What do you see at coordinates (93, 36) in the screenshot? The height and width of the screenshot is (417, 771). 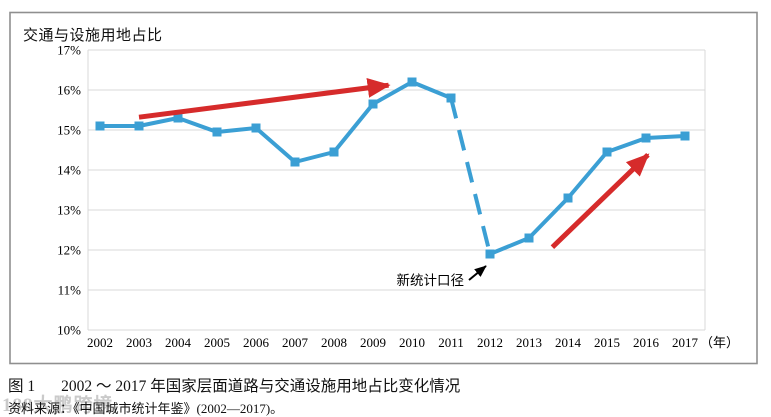 I see `chart-title: 交通与设施用地占比` at bounding box center [93, 36].